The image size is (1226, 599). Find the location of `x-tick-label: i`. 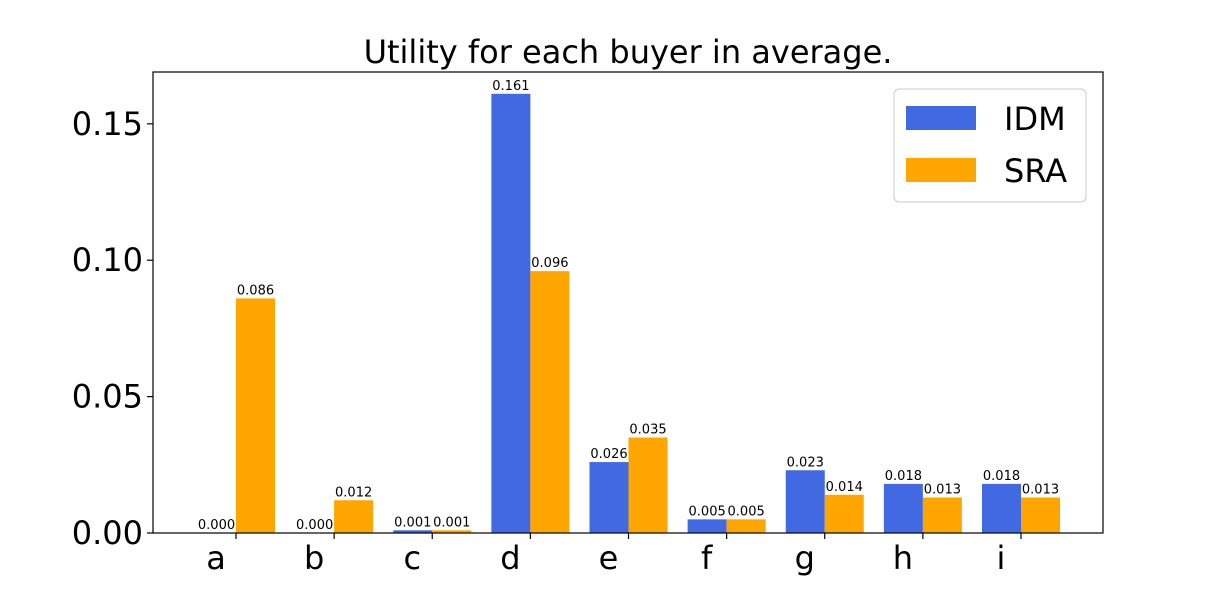

x-tick-label: i is located at coordinates (1001, 558).